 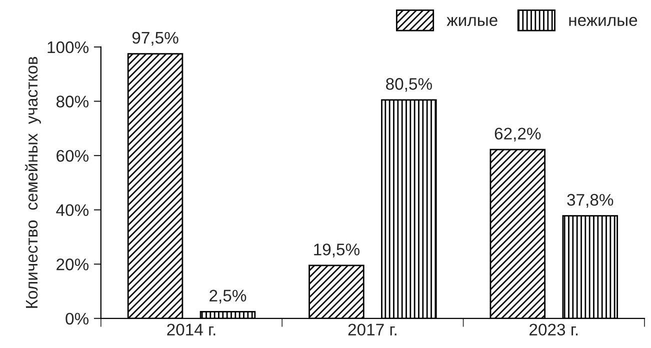 I want to click on y-tick-label: 100%, so click(x=68, y=47).